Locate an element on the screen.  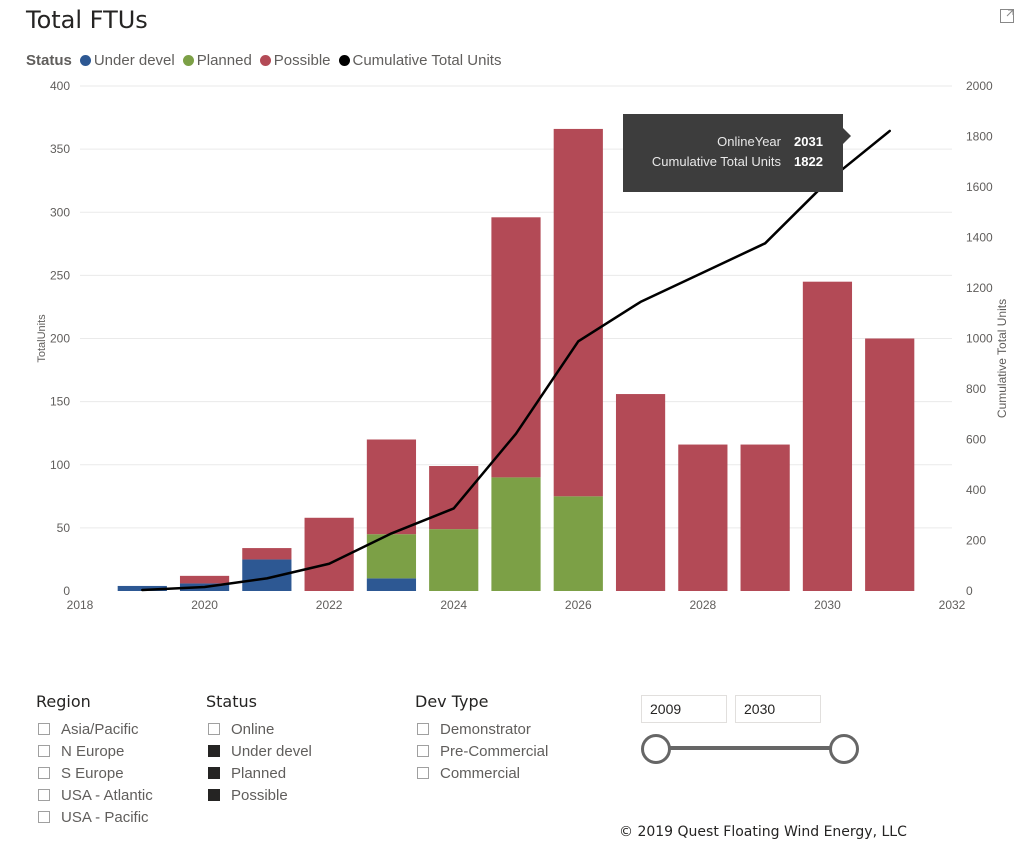
slicer-item-label: Pre-Commercial is located at coordinates (494, 751).